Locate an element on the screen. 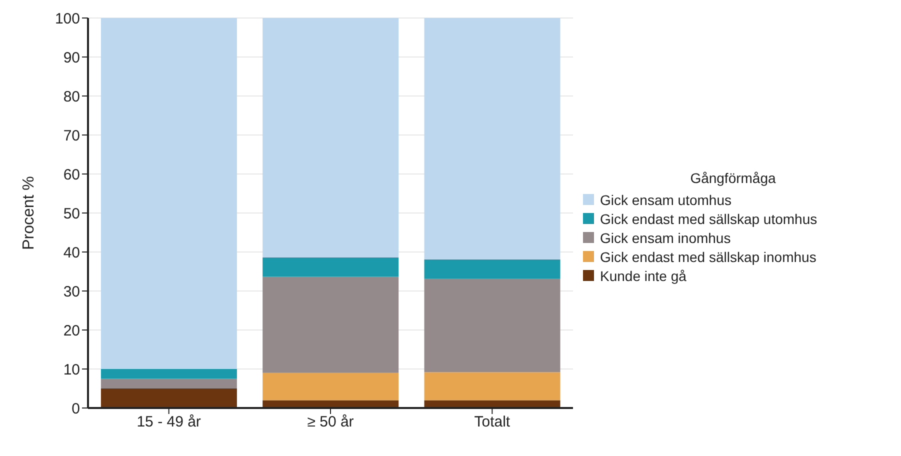 The width and height of the screenshot is (901, 456). y-tick-label: 50 is located at coordinates (71, 213).